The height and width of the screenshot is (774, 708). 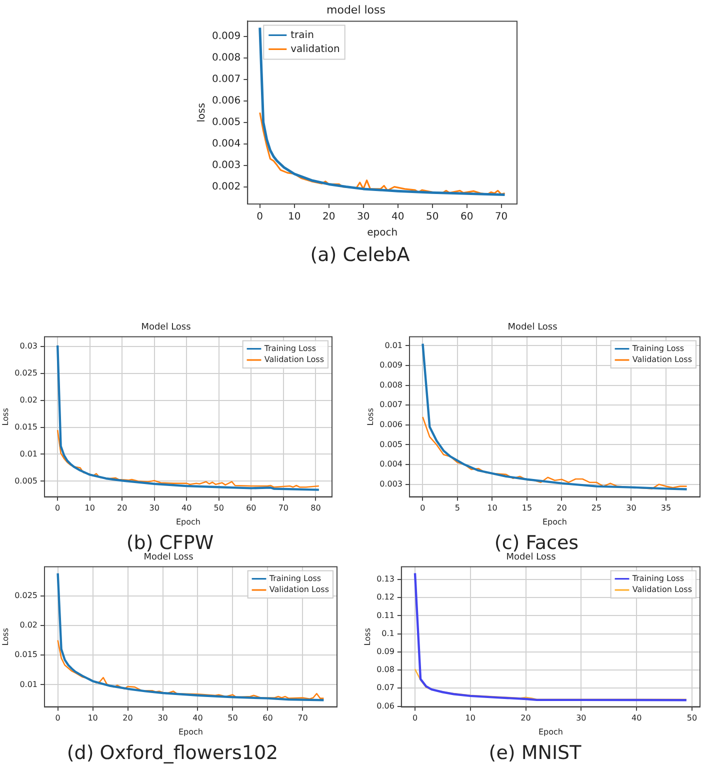 What do you see at coordinates (535, 753) in the screenshot?
I see `text: (e) MNIST` at bounding box center [535, 753].